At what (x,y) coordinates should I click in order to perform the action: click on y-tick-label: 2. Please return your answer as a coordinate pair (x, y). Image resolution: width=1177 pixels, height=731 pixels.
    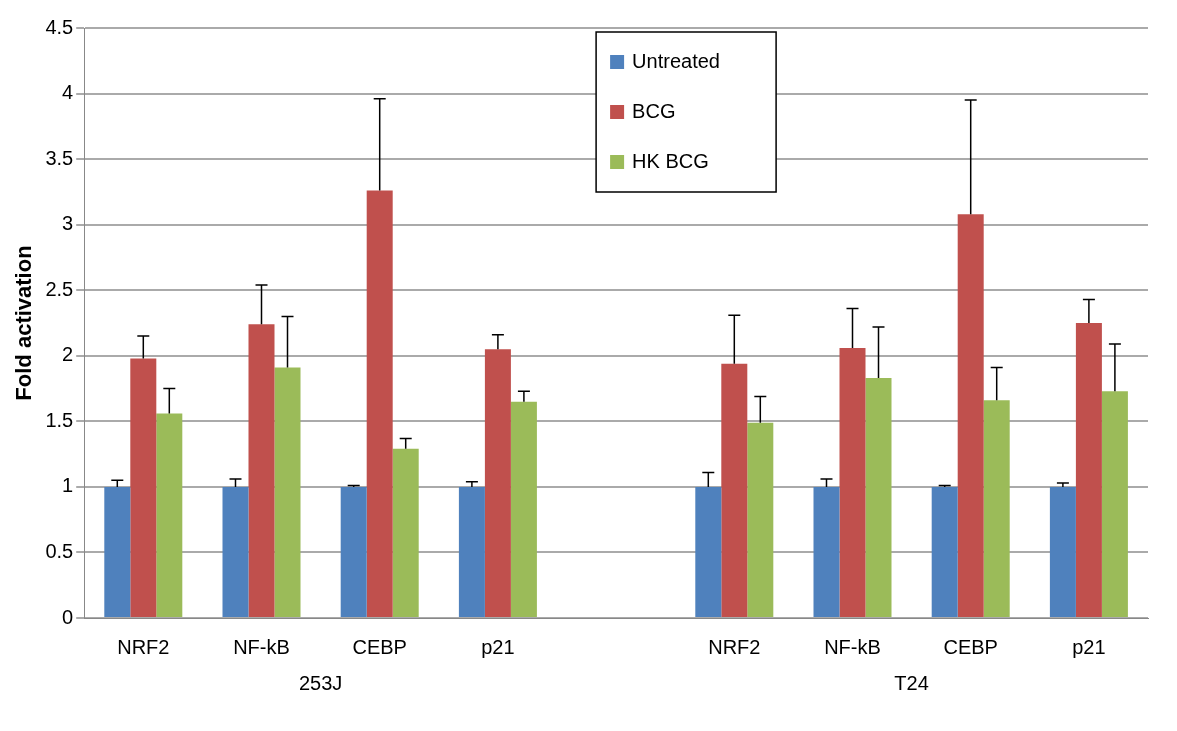
    Looking at the image, I should click on (68, 354).